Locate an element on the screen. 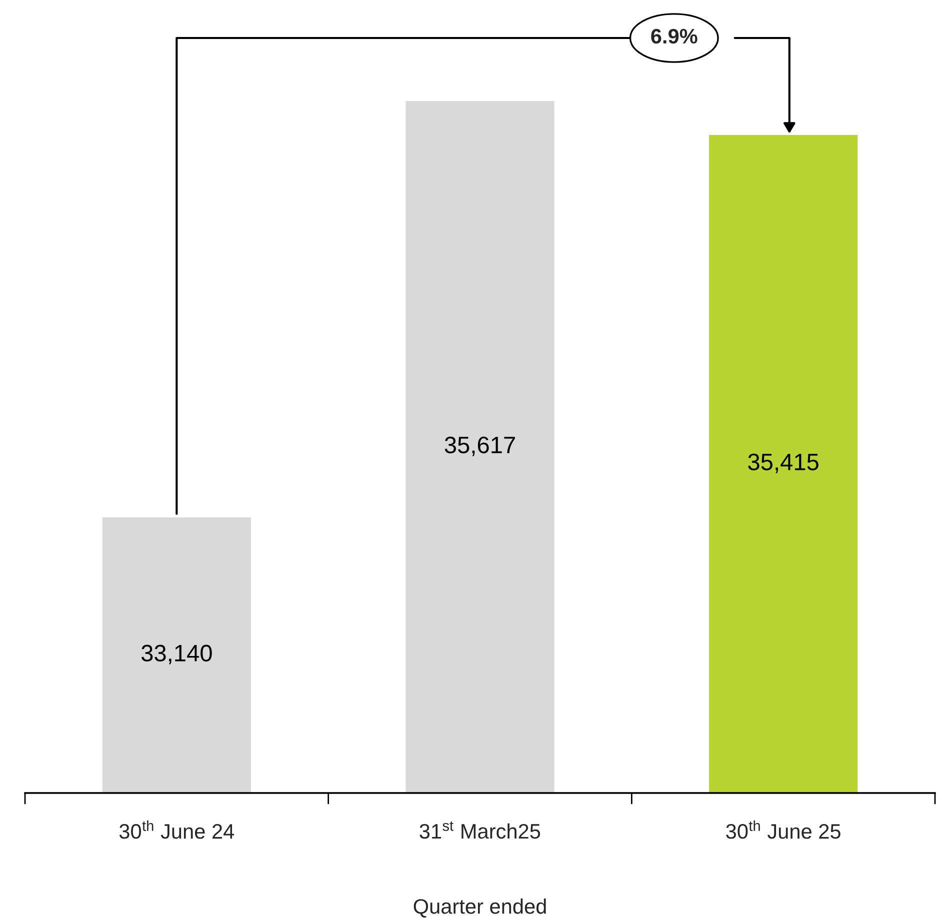  x-axis-title: Quarter ended is located at coordinates (480, 908).